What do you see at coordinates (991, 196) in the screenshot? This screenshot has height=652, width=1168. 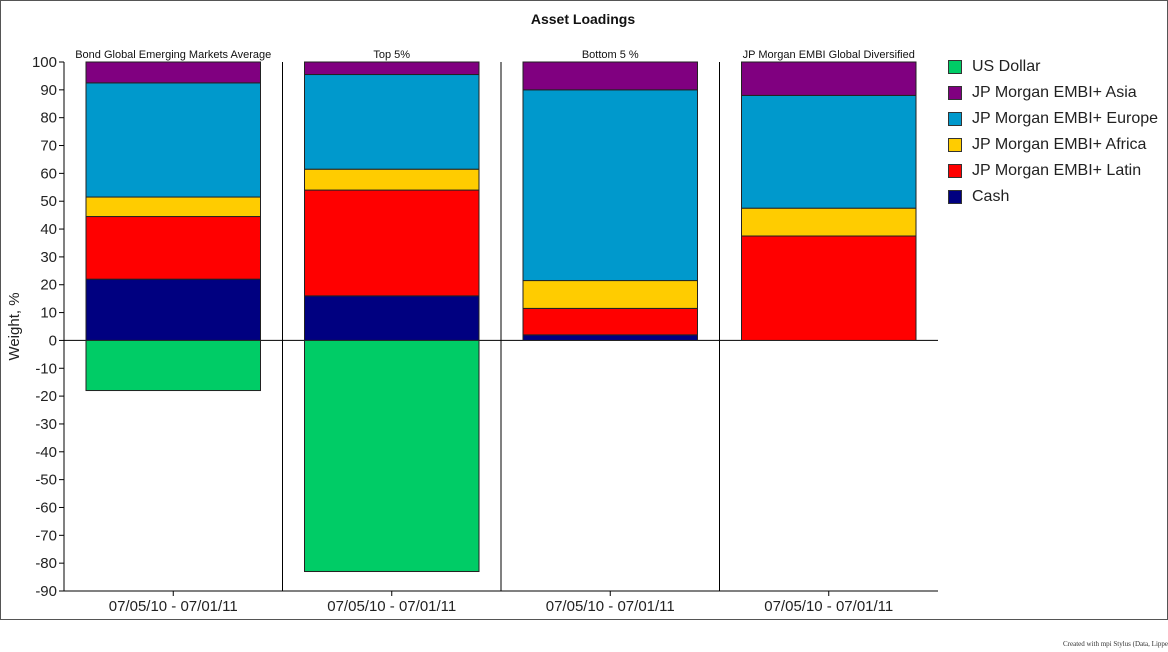 I see `legend-label: Cash` at bounding box center [991, 196].